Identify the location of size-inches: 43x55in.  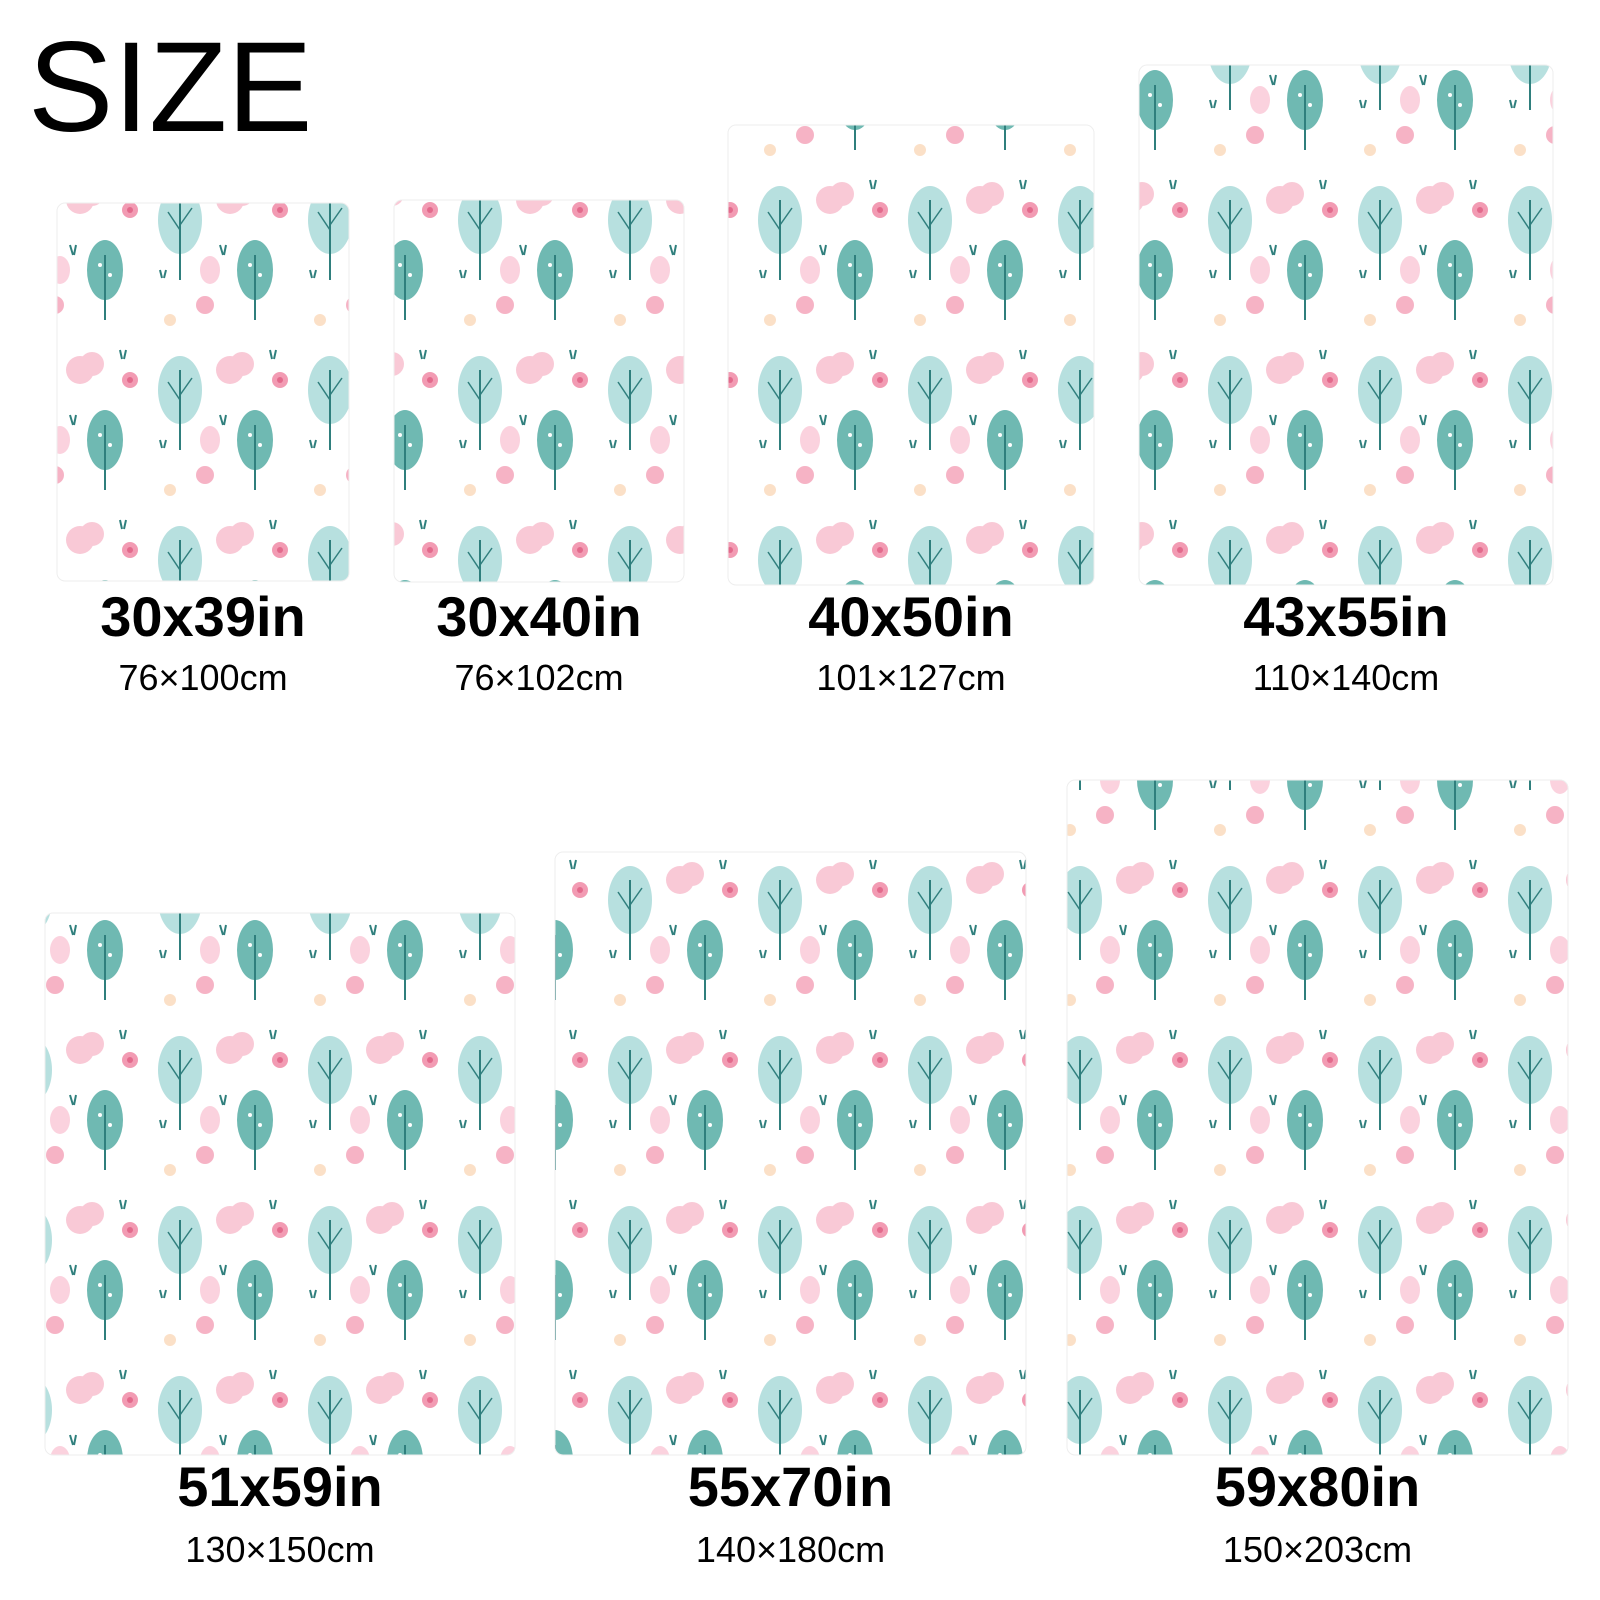
(1346, 616).